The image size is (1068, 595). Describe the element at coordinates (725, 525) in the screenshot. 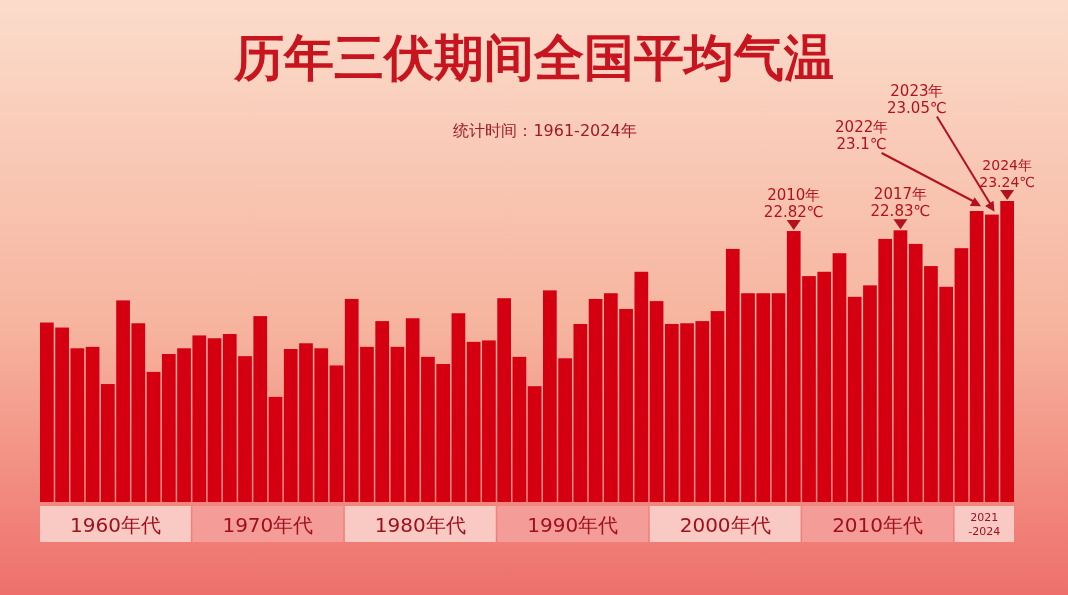

I see `text: 2000年代` at that location.